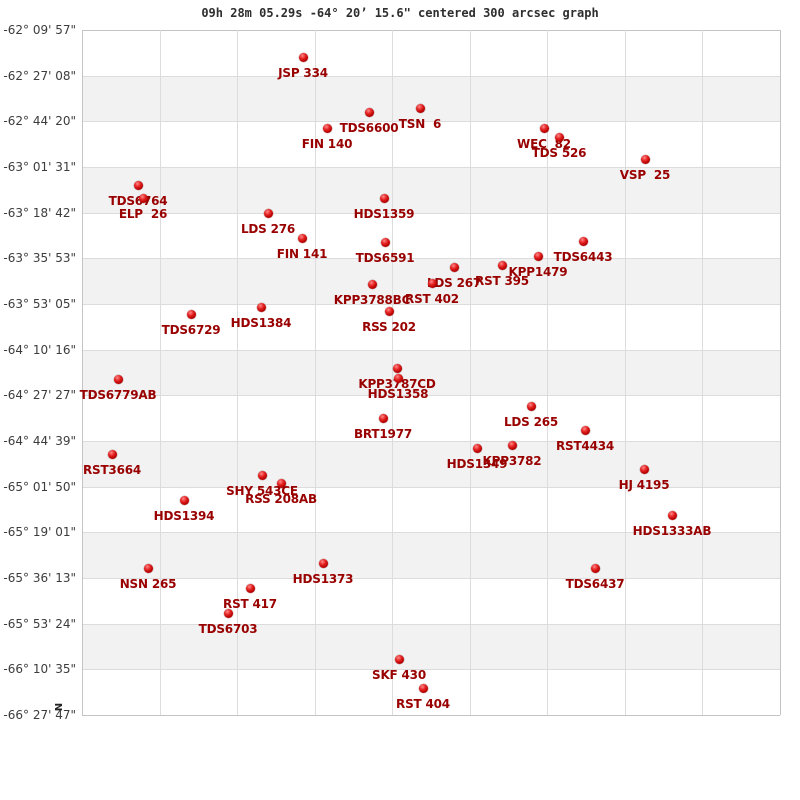  What do you see at coordinates (261, 323) in the screenshot?
I see `data-point-label: HDS1384` at bounding box center [261, 323].